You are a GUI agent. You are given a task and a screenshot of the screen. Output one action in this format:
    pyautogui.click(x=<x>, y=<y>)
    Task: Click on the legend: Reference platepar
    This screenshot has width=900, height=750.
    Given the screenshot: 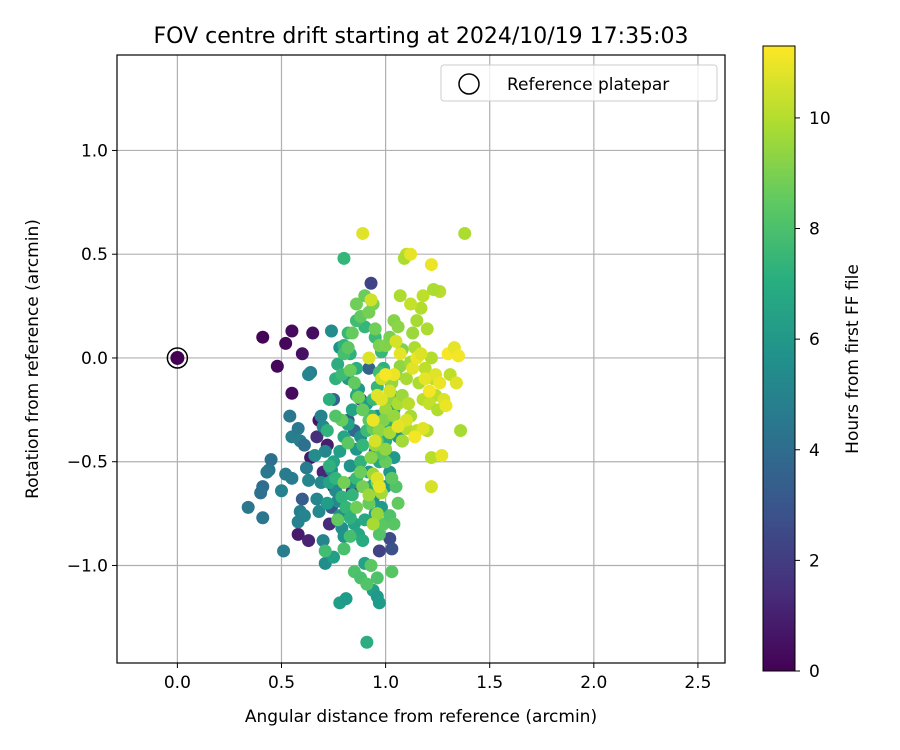 What is the action you would take?
    pyautogui.click(x=579, y=83)
    